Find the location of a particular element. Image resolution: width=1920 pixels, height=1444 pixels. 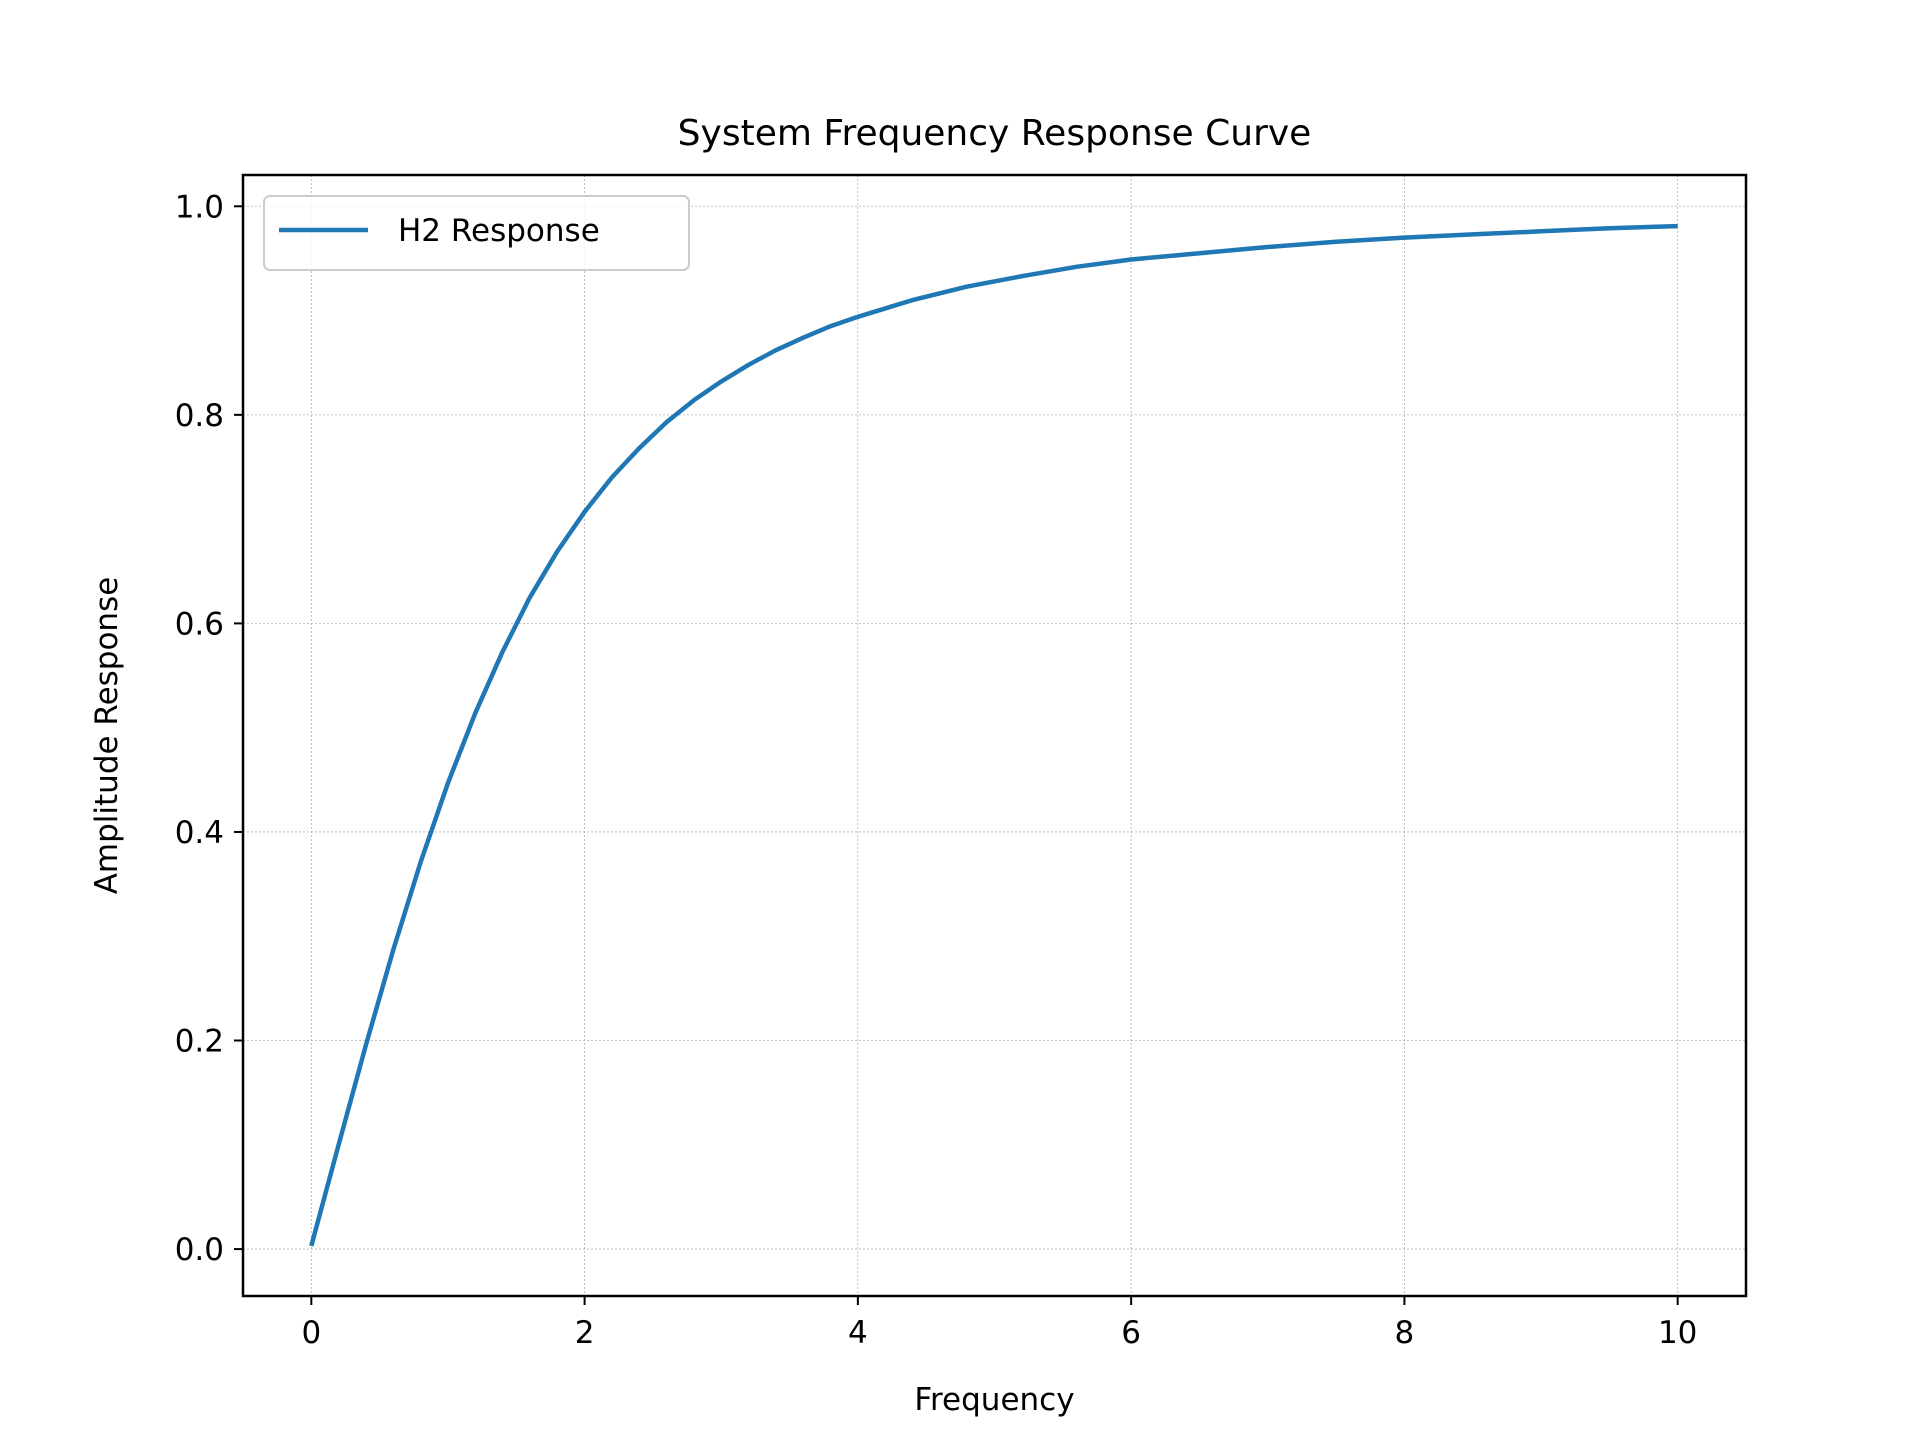

x-tick-label: 0 is located at coordinates (311, 1333).